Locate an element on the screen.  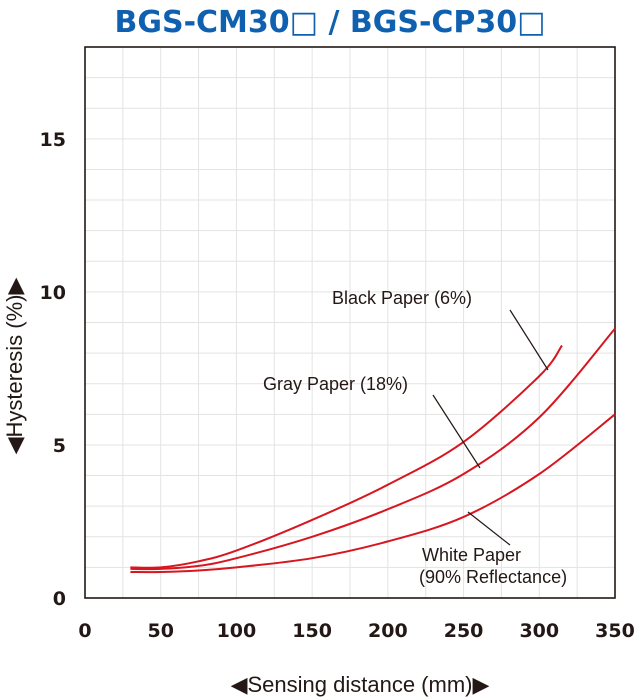
x-tick-label: 100 is located at coordinates (237, 631).